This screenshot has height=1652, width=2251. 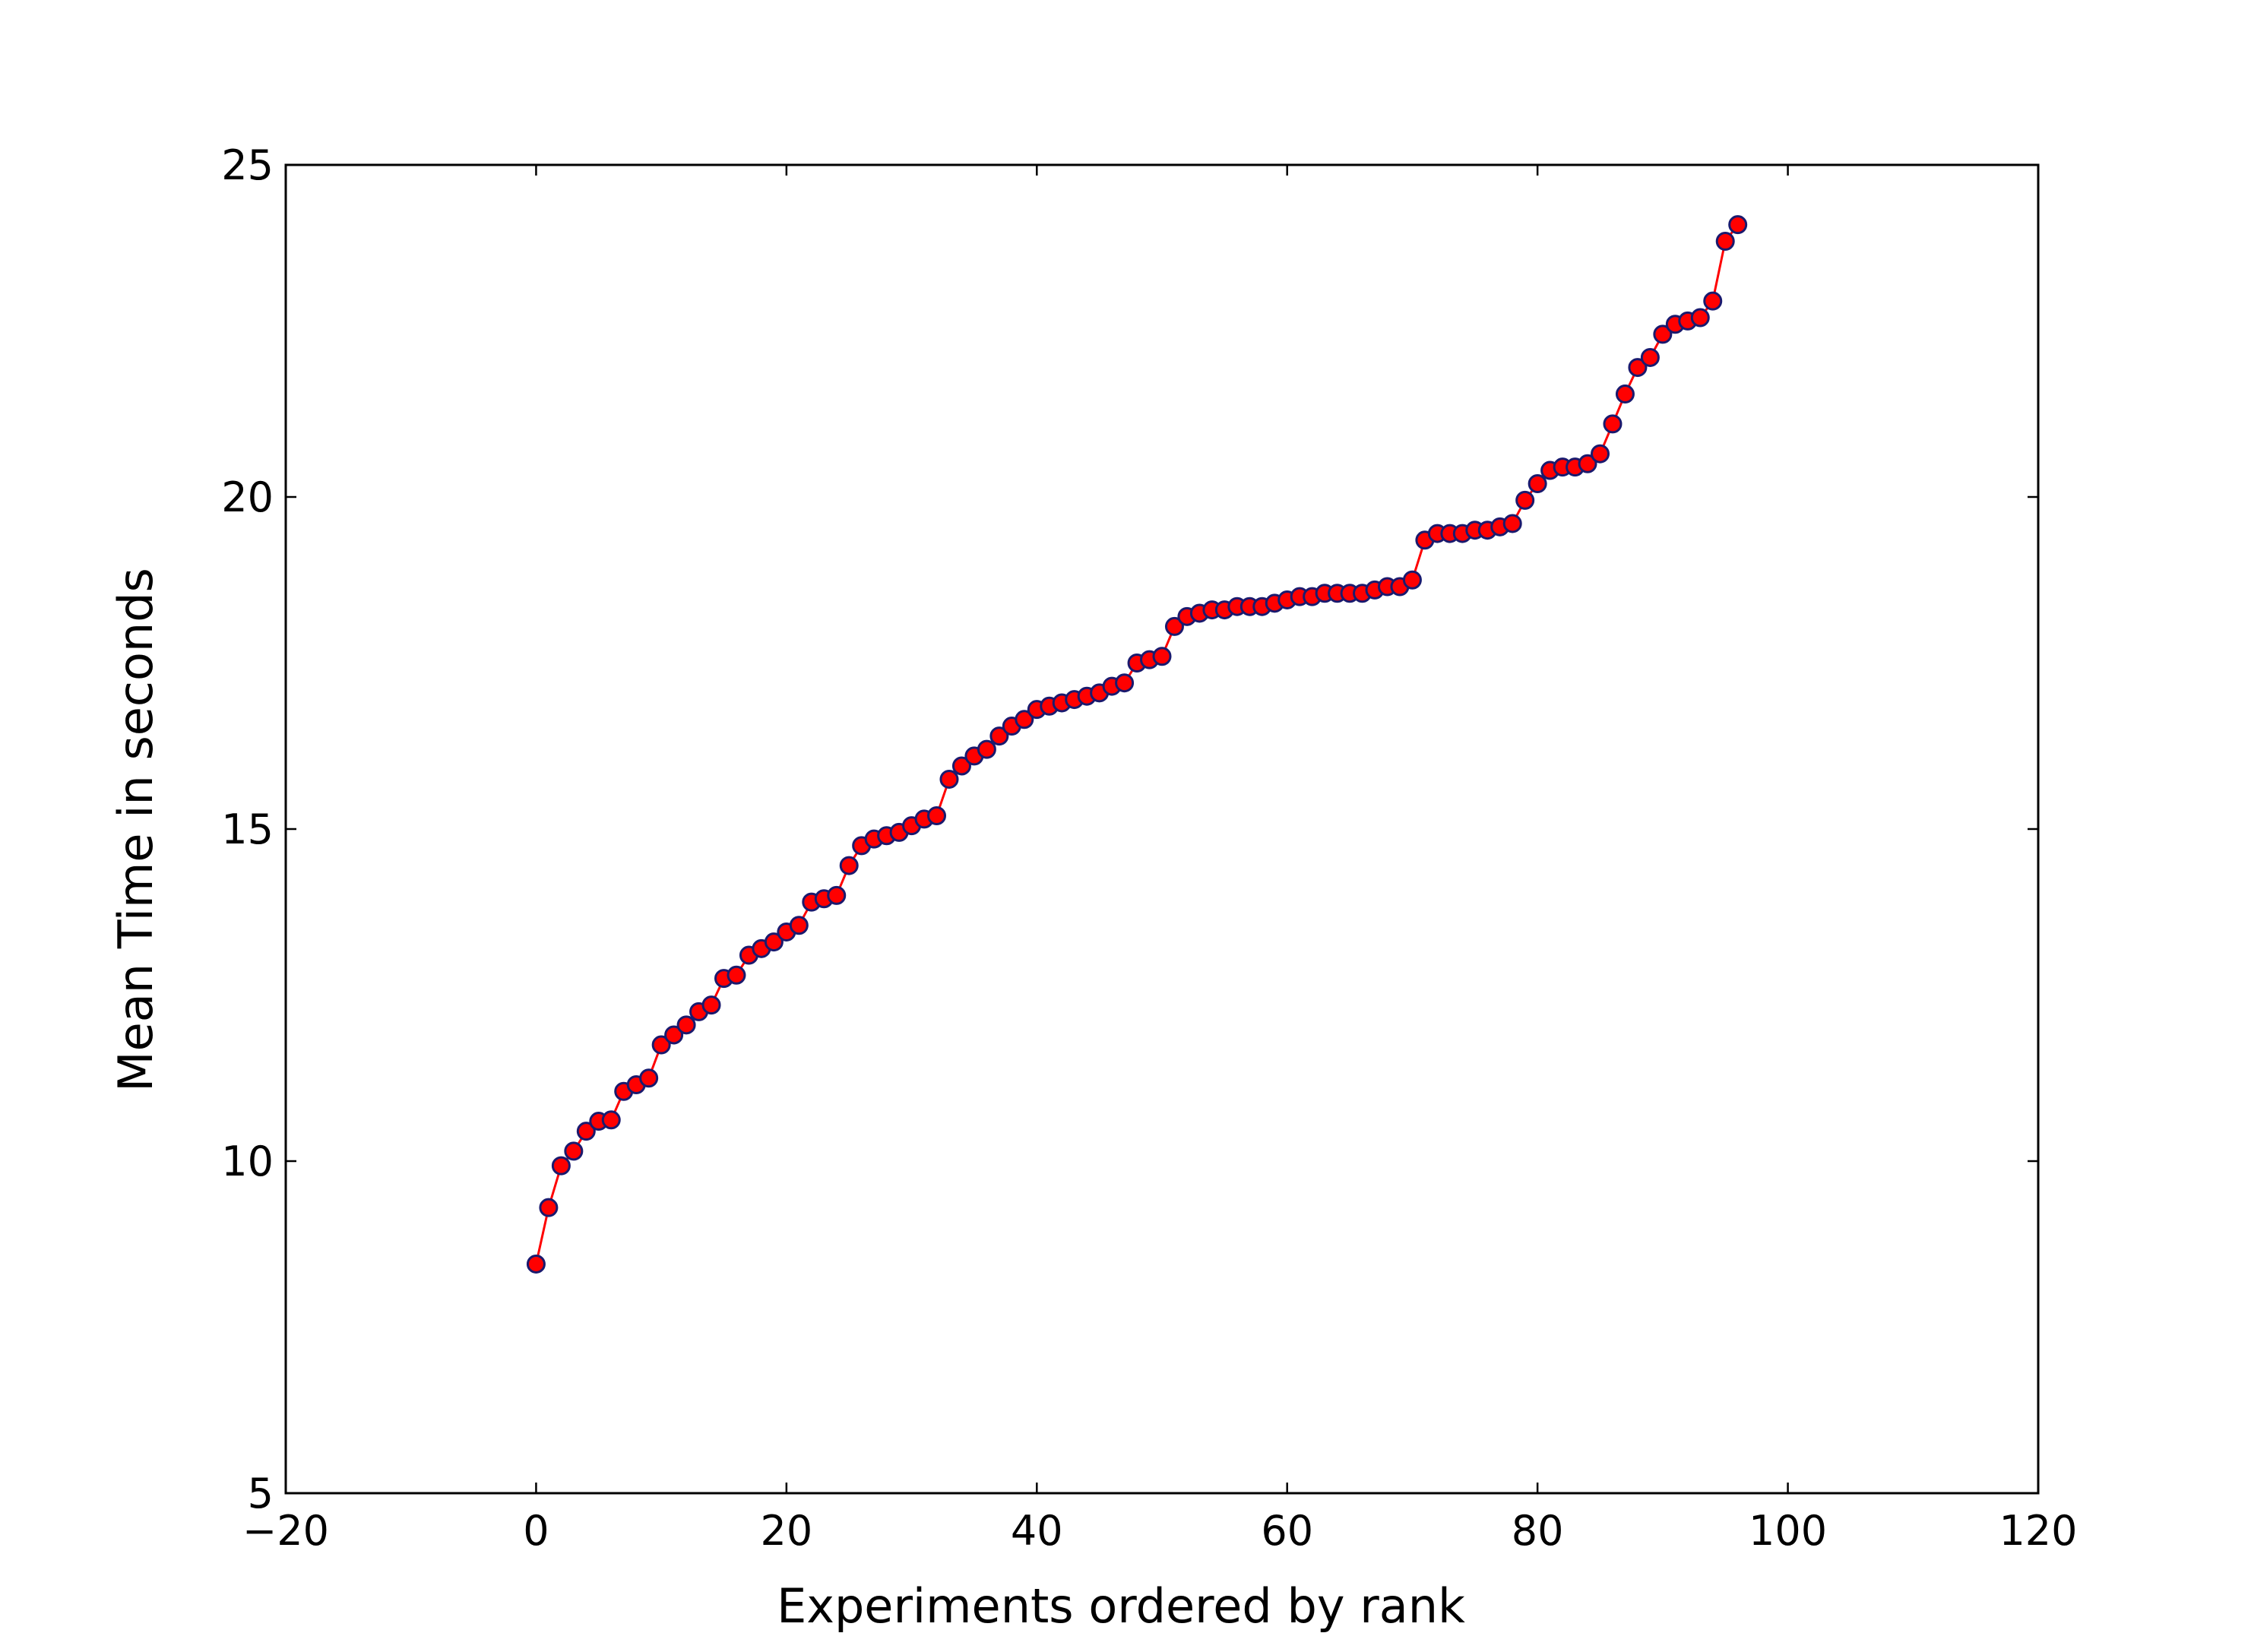 I want to click on x-tick-label: −20, so click(x=285, y=1531).